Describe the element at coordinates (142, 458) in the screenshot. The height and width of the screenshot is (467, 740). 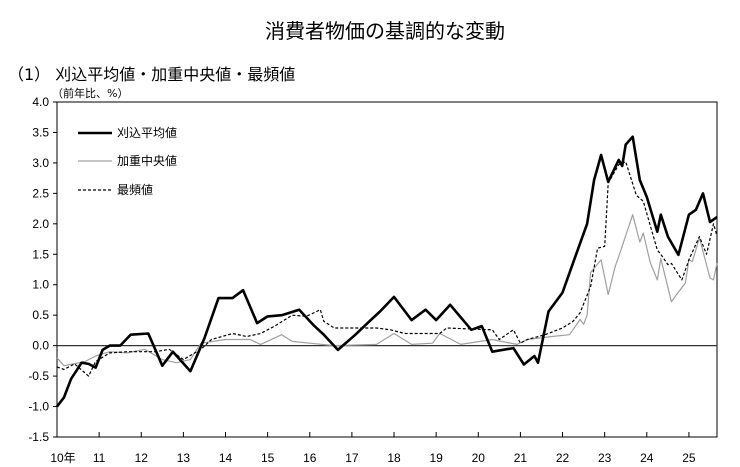
I see `x-tick-label: 12` at that location.